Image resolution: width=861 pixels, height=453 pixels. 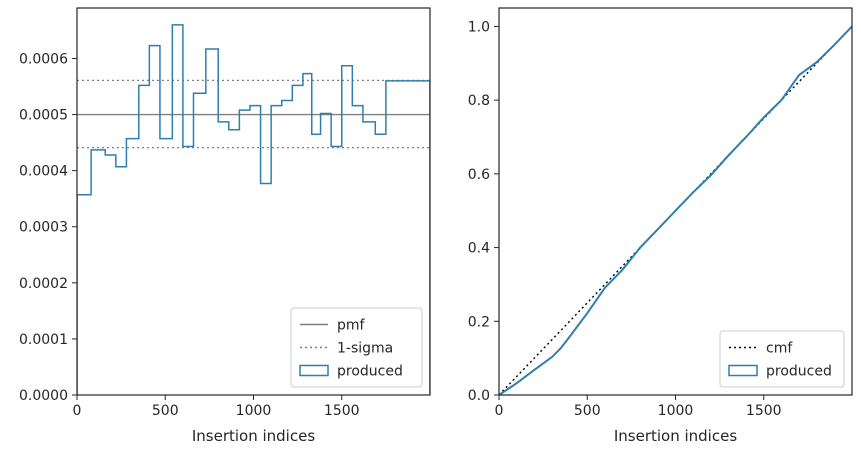 I want to click on y-tick-label: 0.0006, so click(x=43, y=59).